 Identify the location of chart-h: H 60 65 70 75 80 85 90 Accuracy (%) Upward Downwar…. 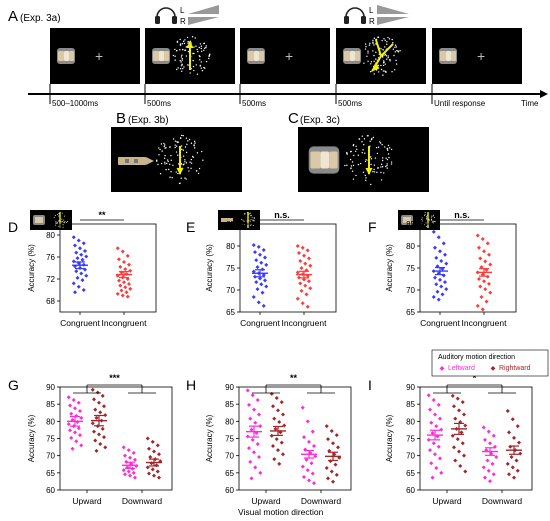
(269, 439).